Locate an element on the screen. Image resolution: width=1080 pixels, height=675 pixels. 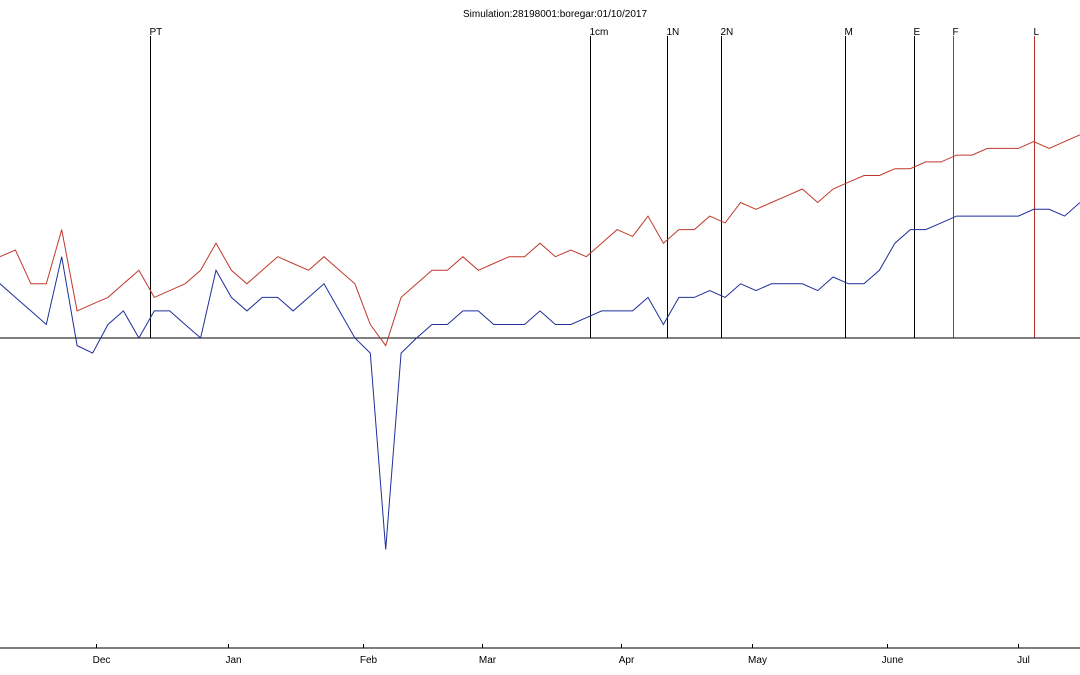
month-label-0: Dec is located at coordinates (102, 660).